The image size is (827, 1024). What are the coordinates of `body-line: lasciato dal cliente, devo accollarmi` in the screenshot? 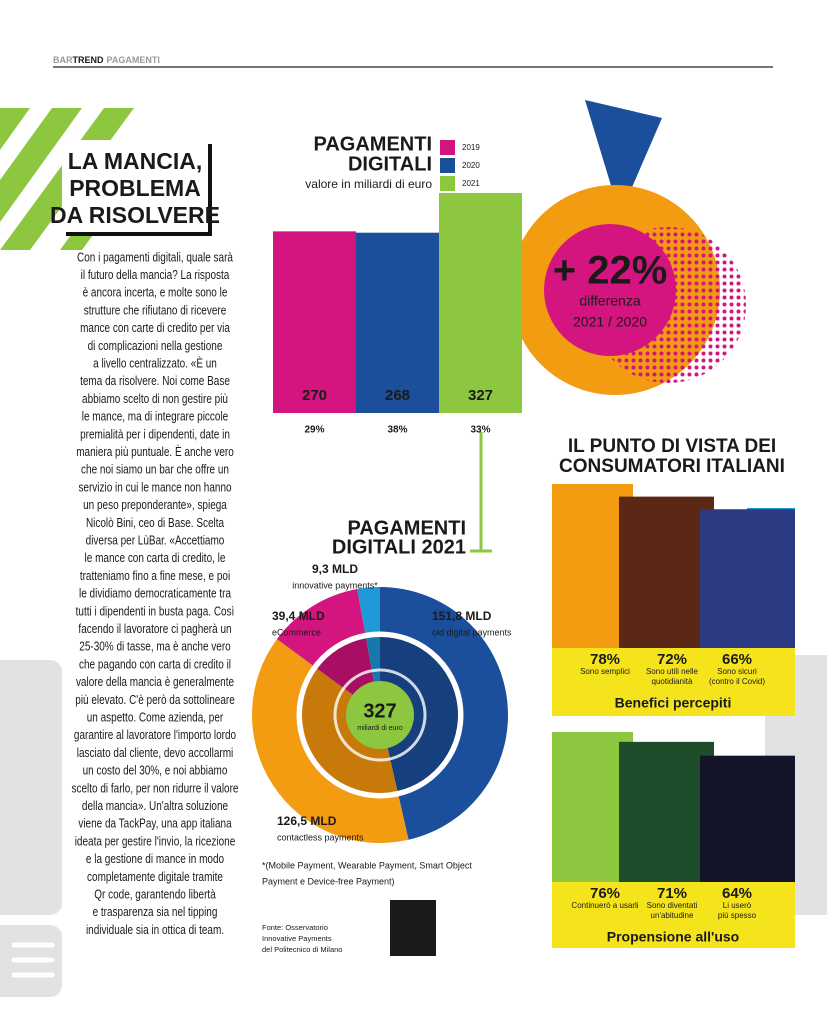 It's located at (155, 753).